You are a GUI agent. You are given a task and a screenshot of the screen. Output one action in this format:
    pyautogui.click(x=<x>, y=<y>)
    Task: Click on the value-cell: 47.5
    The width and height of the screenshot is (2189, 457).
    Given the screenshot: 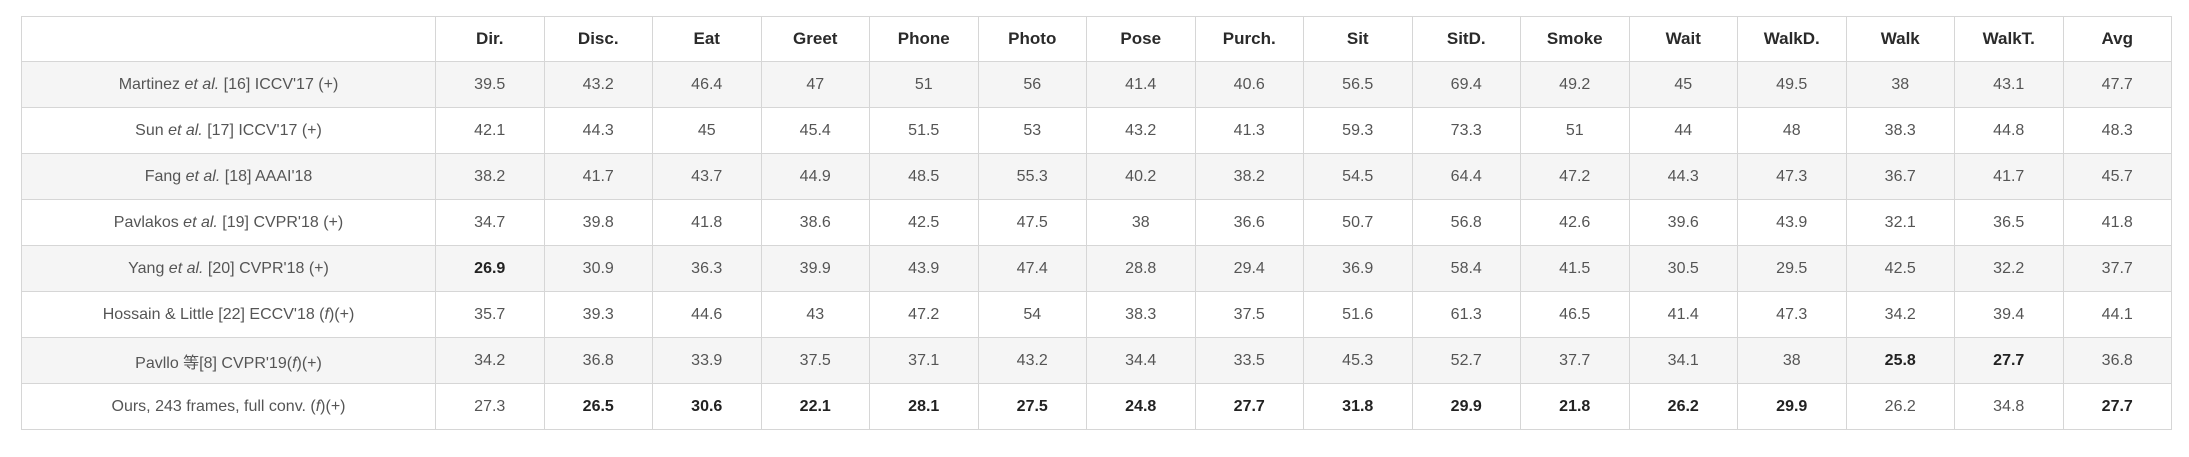 What is the action you would take?
    pyautogui.click(x=1032, y=222)
    